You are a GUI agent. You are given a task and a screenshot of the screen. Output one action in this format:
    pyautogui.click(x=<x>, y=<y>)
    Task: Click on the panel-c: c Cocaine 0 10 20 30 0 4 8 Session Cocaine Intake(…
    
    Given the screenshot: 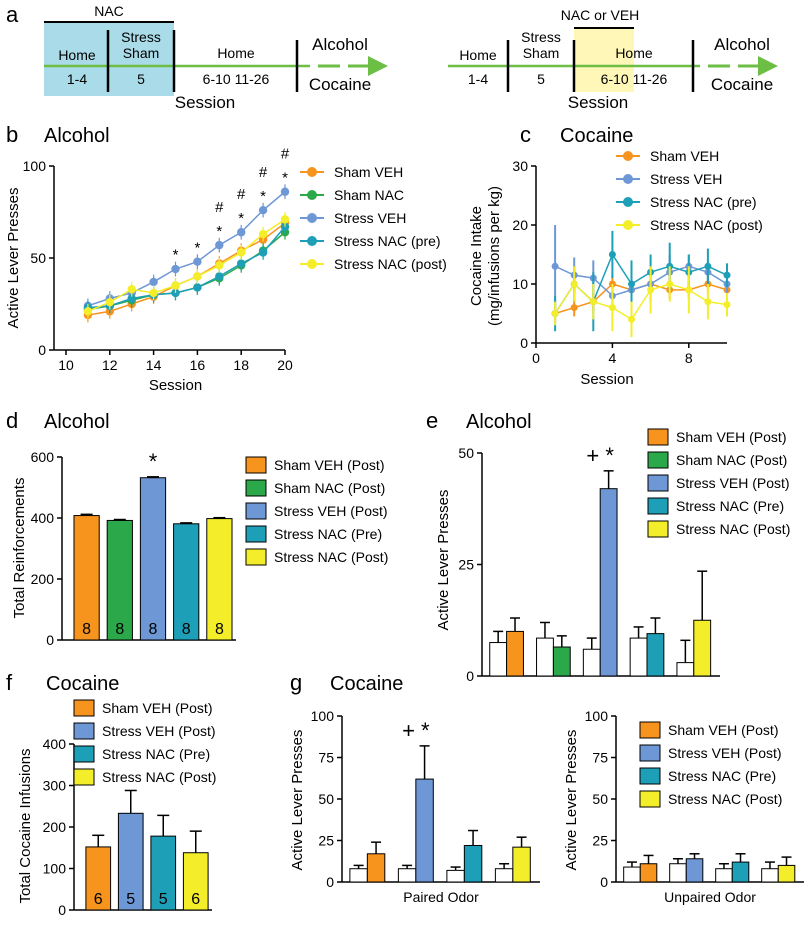 What is the action you would take?
    pyautogui.click(x=615, y=255)
    